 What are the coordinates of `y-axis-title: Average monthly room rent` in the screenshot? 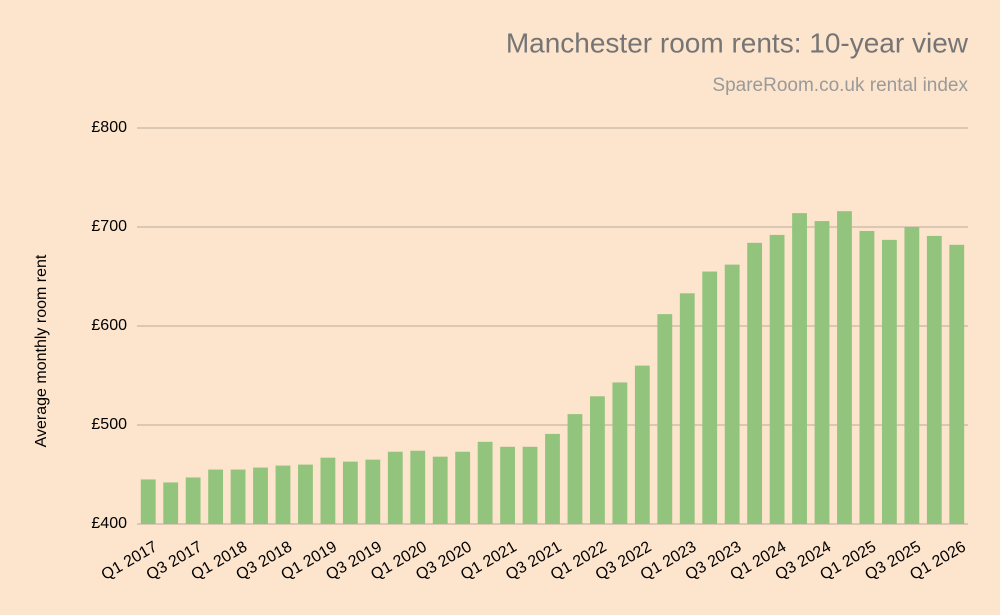 It's located at (41, 350).